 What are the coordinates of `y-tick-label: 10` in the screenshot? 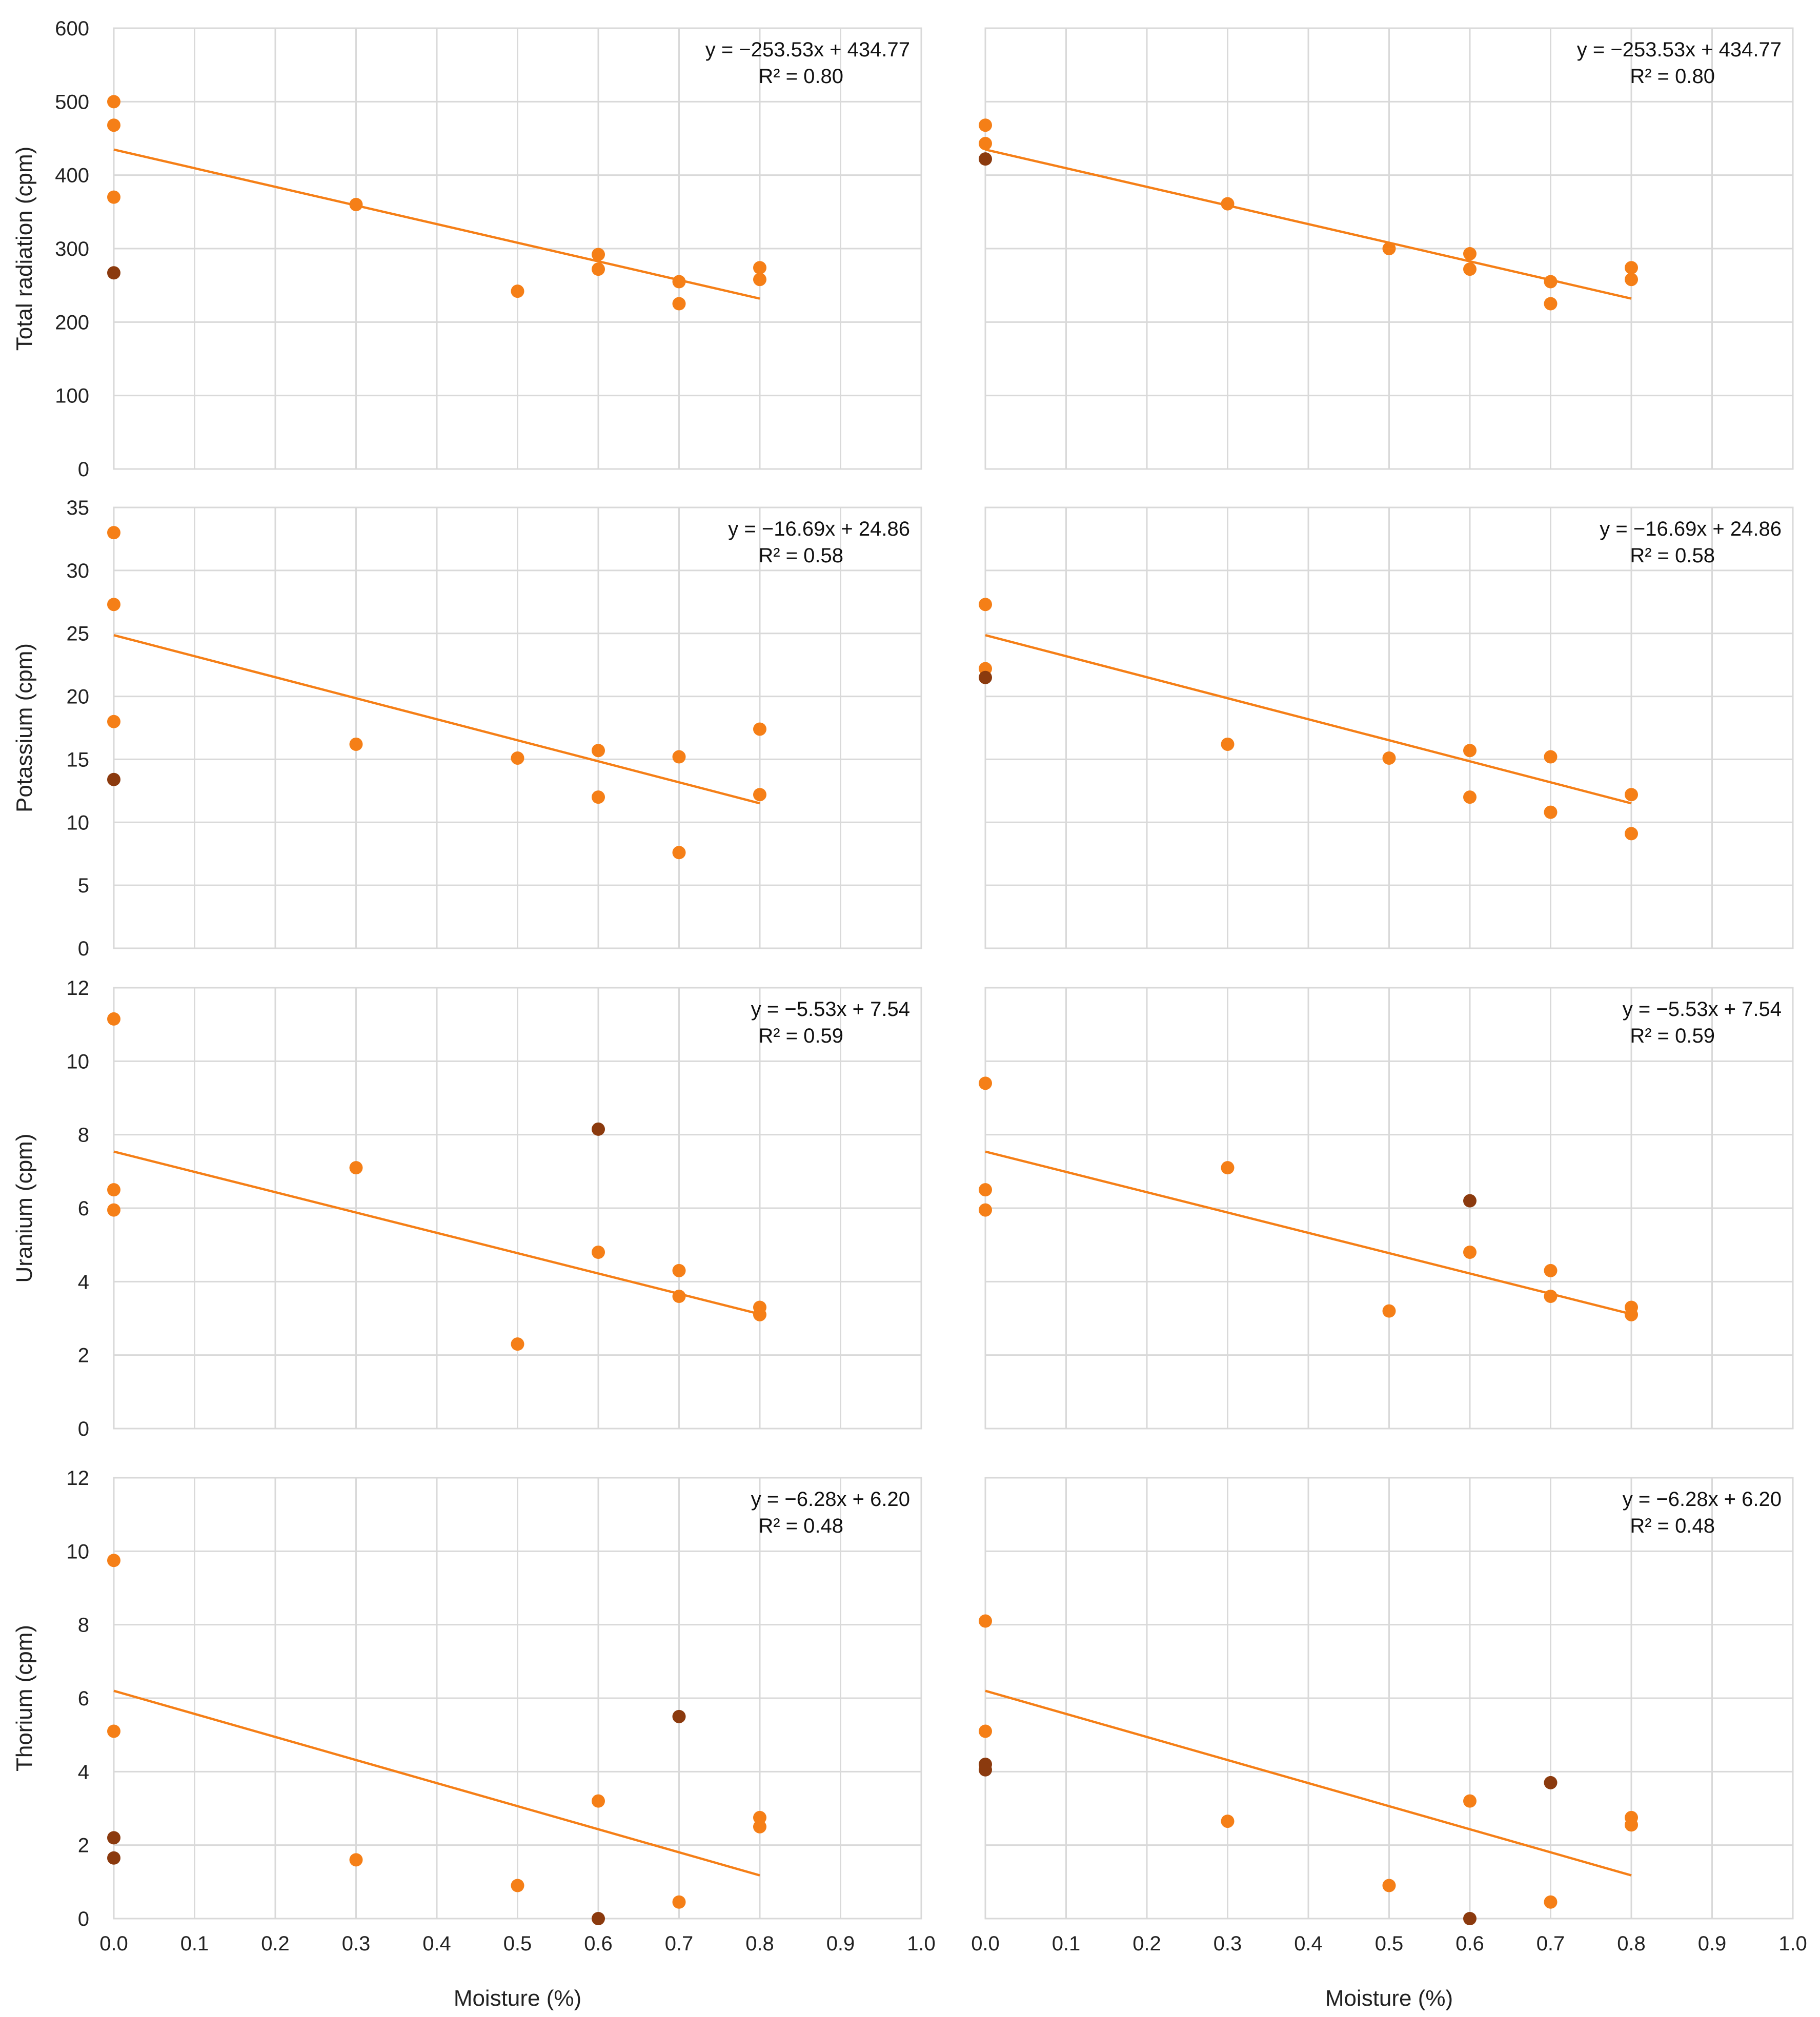 It's located at (78, 823).